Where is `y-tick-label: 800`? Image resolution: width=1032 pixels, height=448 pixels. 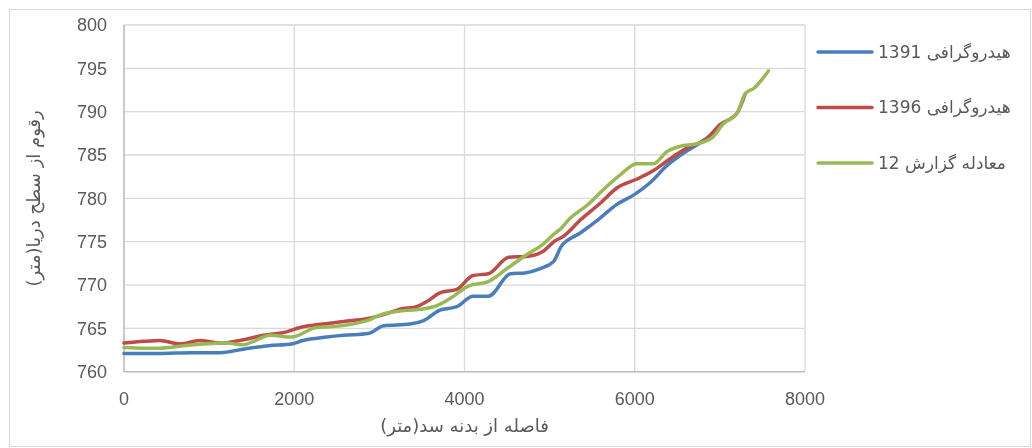
y-tick-label: 800 is located at coordinates (91, 25).